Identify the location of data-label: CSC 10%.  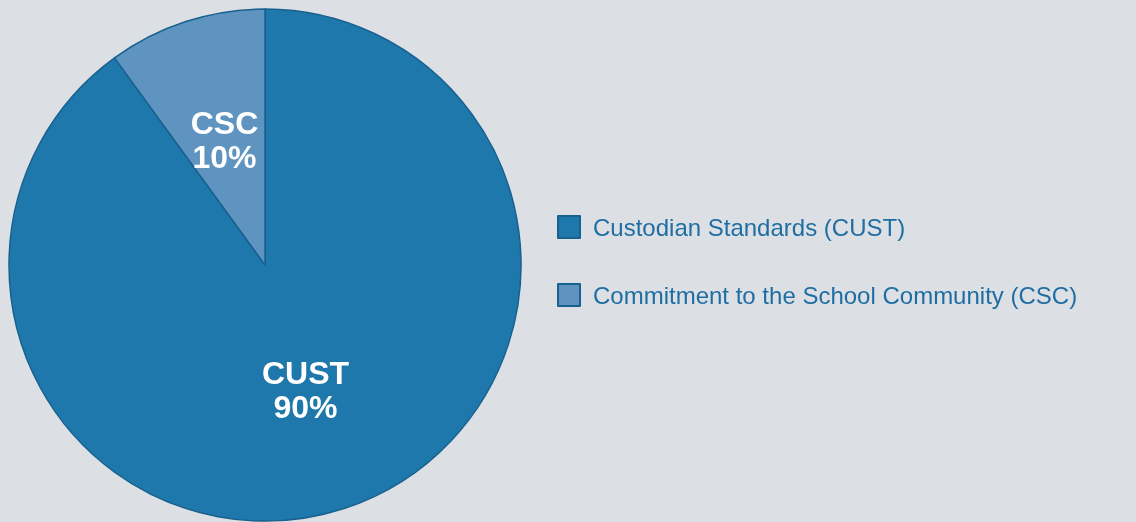
(224, 140).